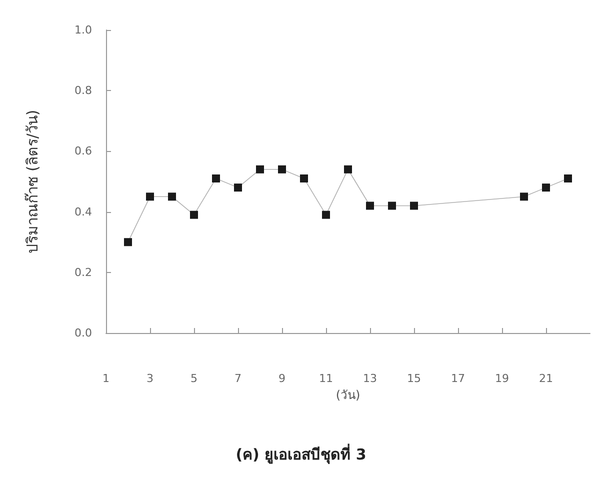  Describe the element at coordinates (83, 272) in the screenshot. I see `y-tick-label: 0.2` at that location.